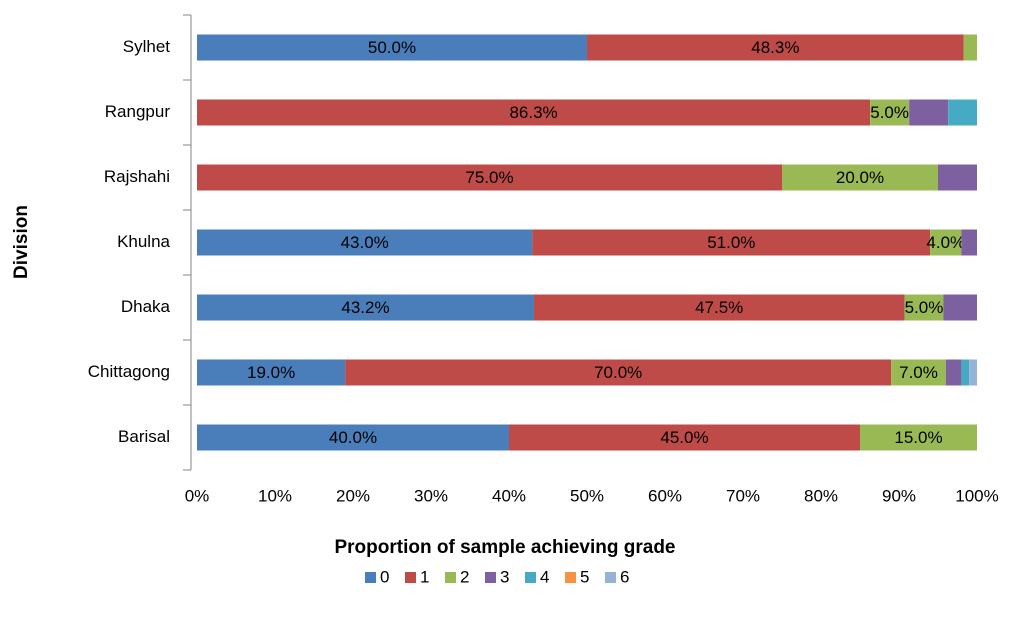  What do you see at coordinates (353, 495) in the screenshot?
I see `x-tick-label: 20%` at bounding box center [353, 495].